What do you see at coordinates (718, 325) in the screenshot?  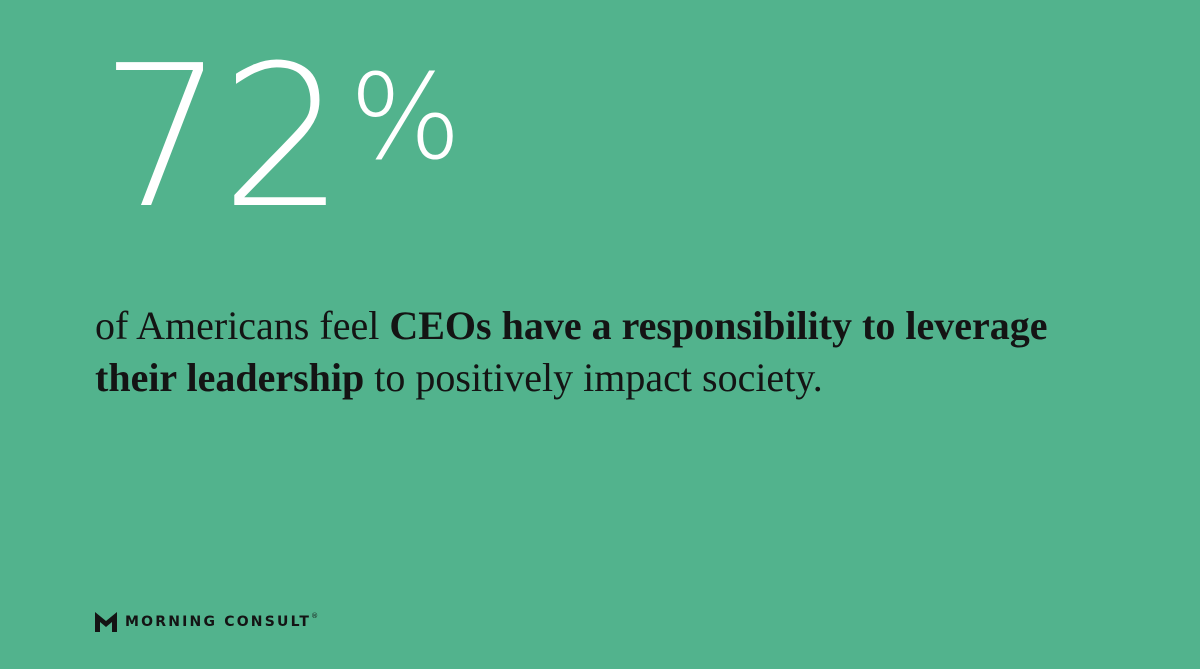 I see `bold-text: CEOs have a responsibility to leverage` at bounding box center [718, 325].